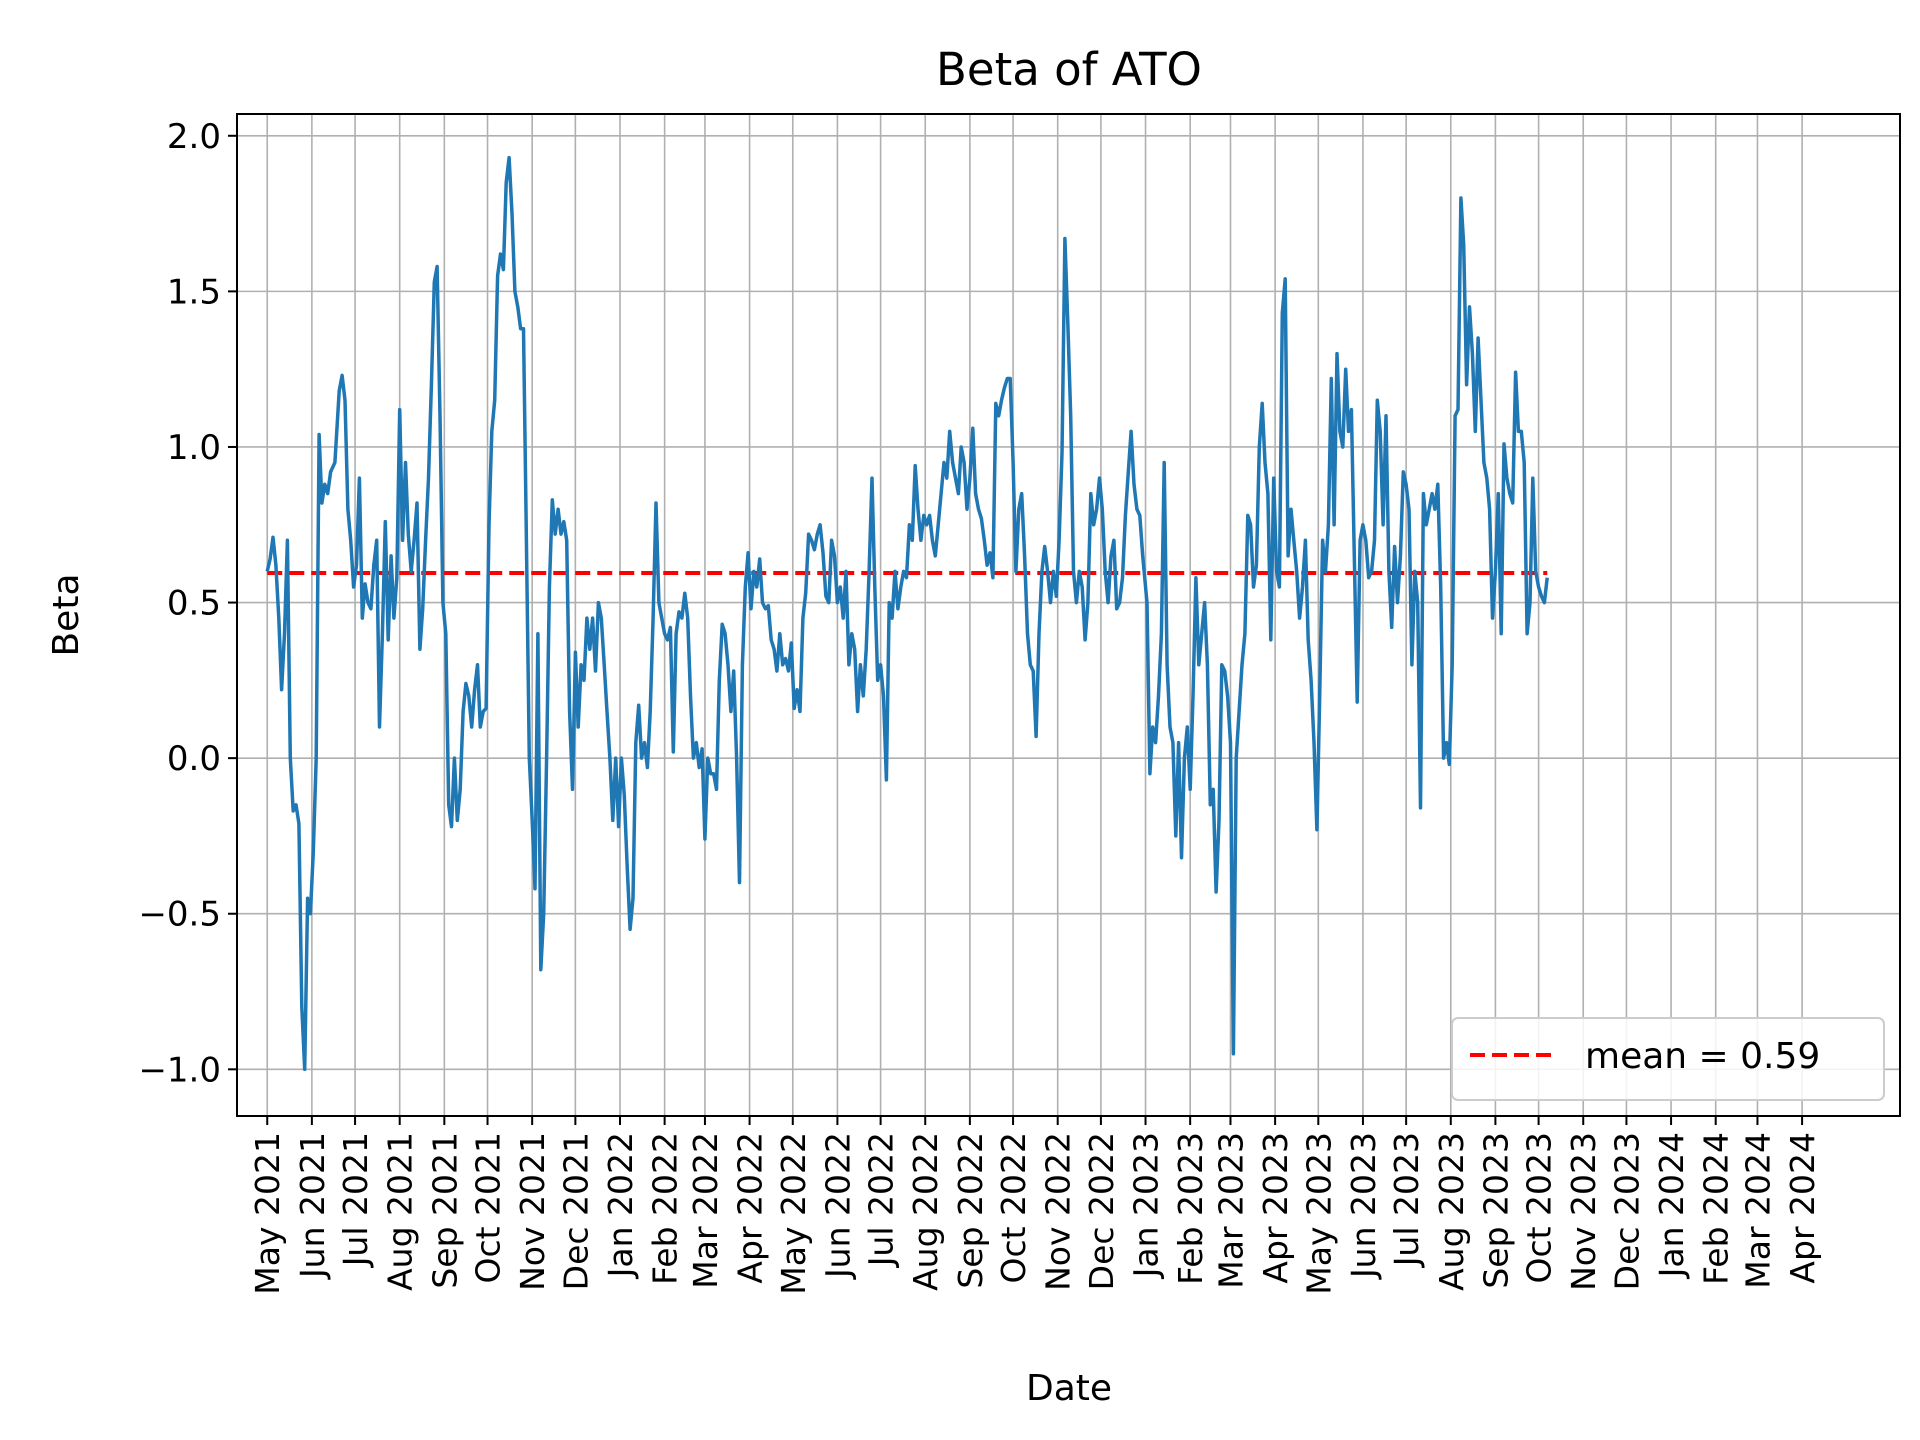  I want to click on x-tick-label: Jan 2024, so click(1671, 1205).